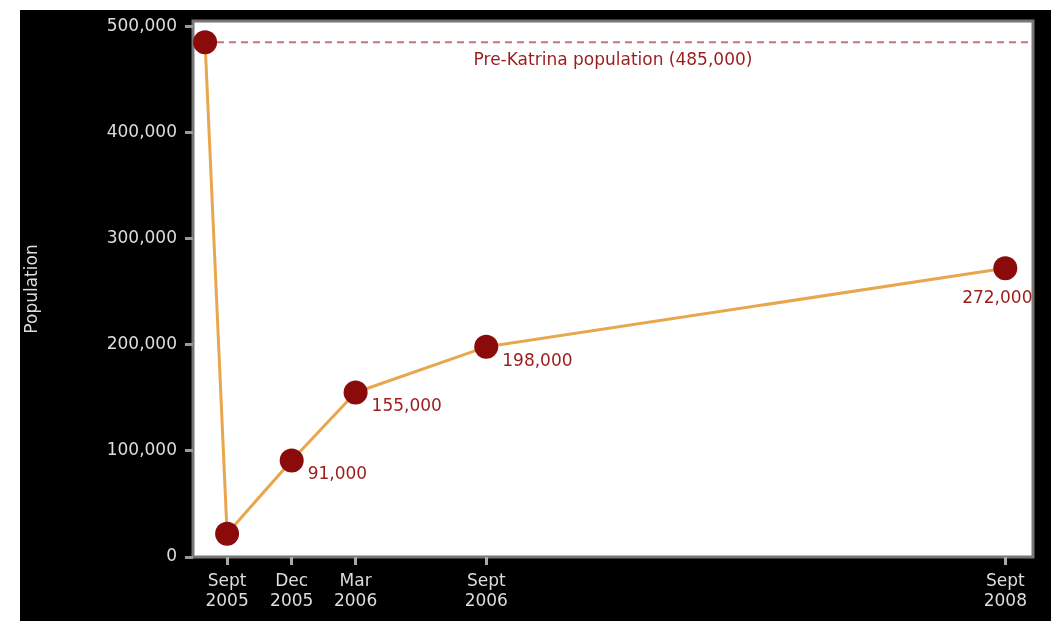 The width and height of the screenshot is (1051, 621). Describe the element at coordinates (141, 449) in the screenshot. I see `y-tick-label: 100,000` at that location.